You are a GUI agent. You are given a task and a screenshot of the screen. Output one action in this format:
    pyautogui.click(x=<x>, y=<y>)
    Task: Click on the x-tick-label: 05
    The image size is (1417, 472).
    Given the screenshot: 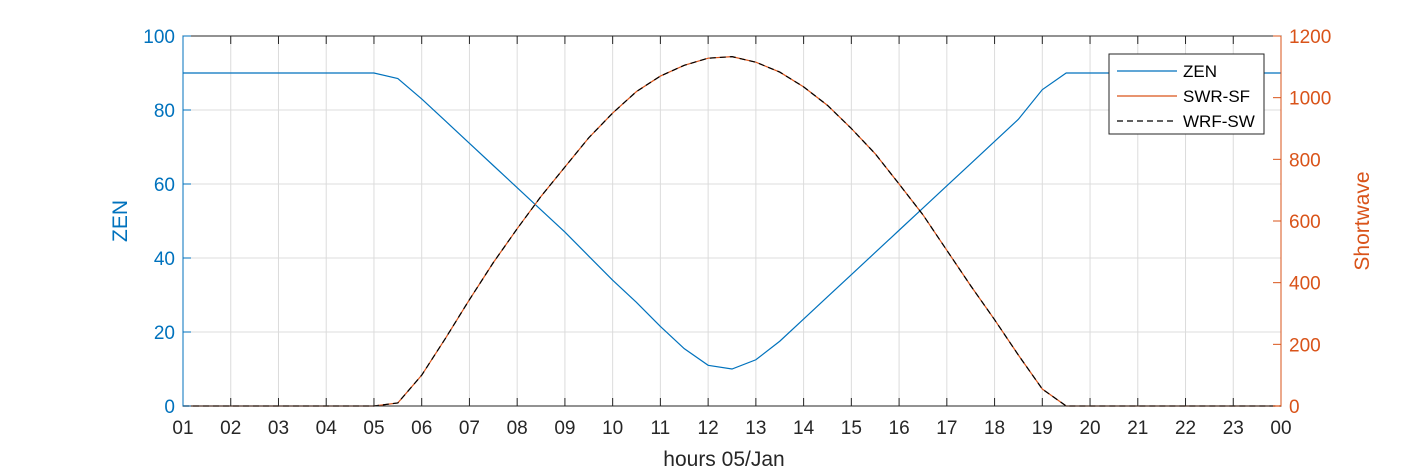 What is the action you would take?
    pyautogui.click(x=373, y=428)
    